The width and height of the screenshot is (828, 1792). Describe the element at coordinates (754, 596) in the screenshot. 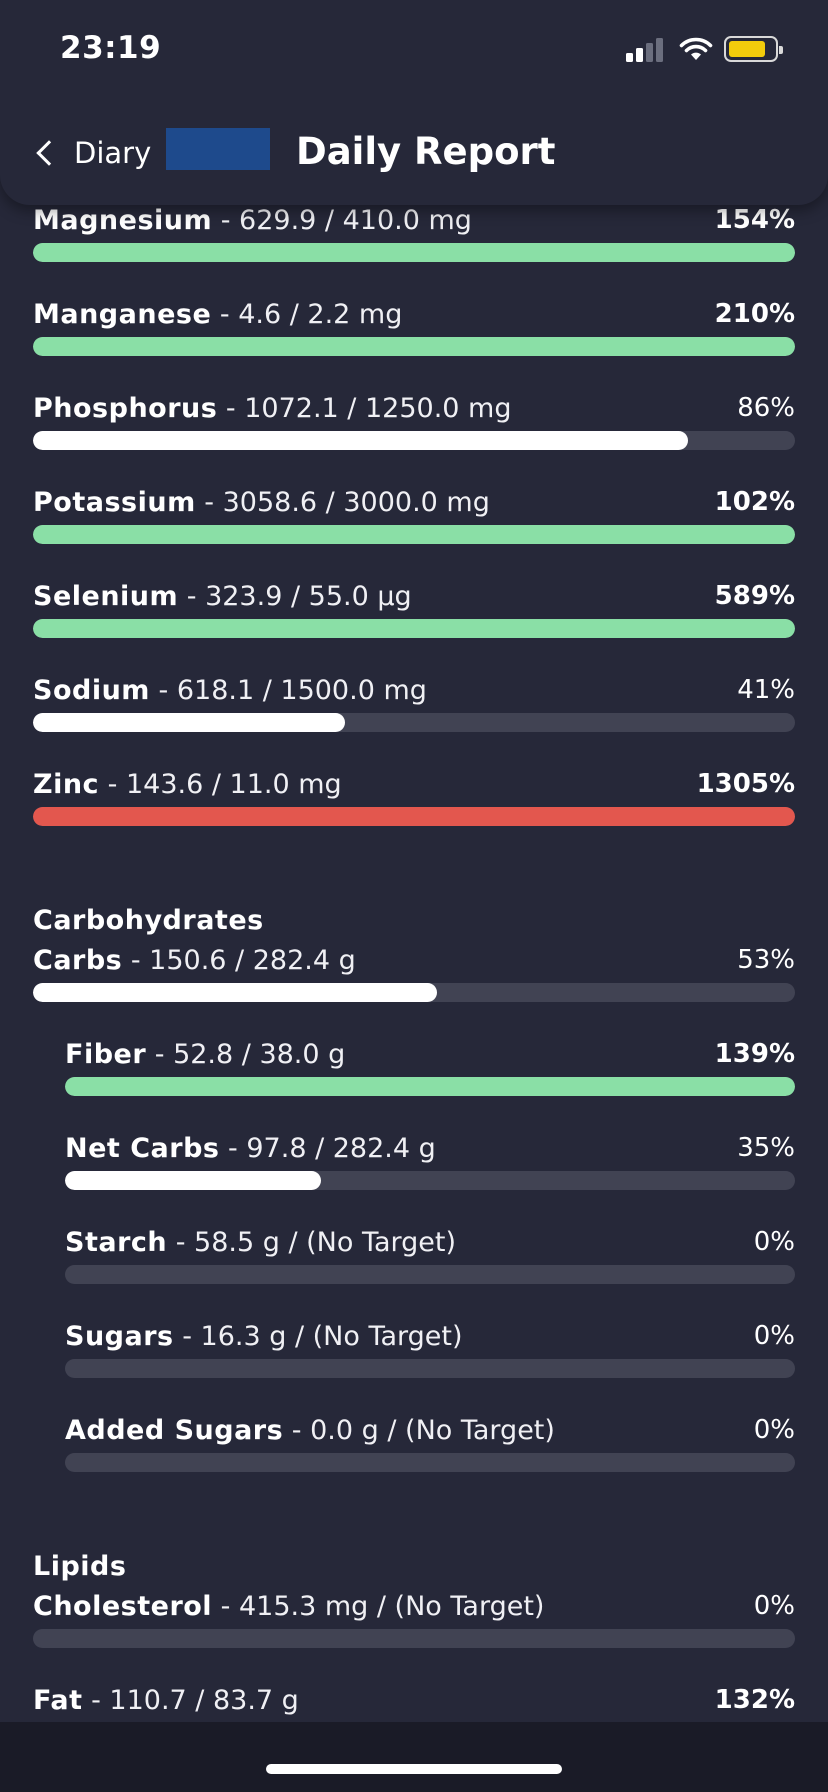

I see `nutrient-percent: 589%` at that location.